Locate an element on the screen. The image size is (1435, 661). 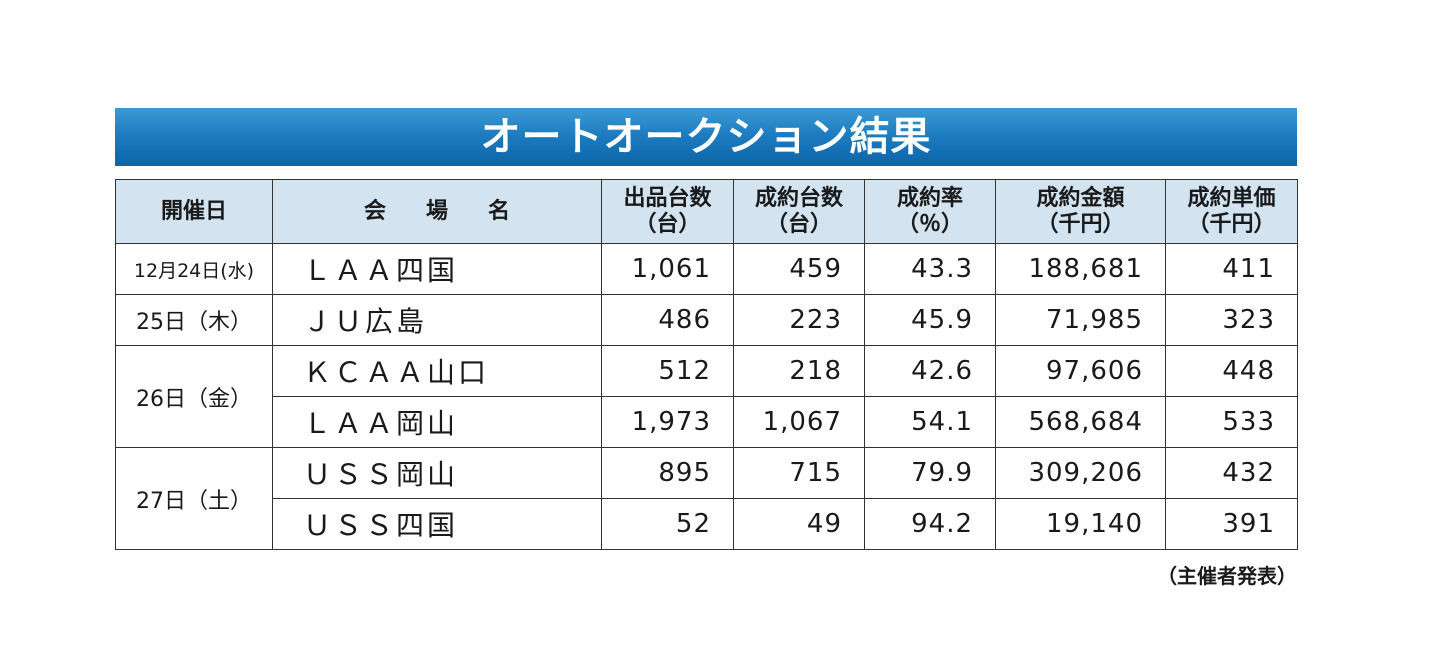
table-row: 25日（木） ＪＵ広島 486 223 45.9 71,985 323 is located at coordinates (706, 320).